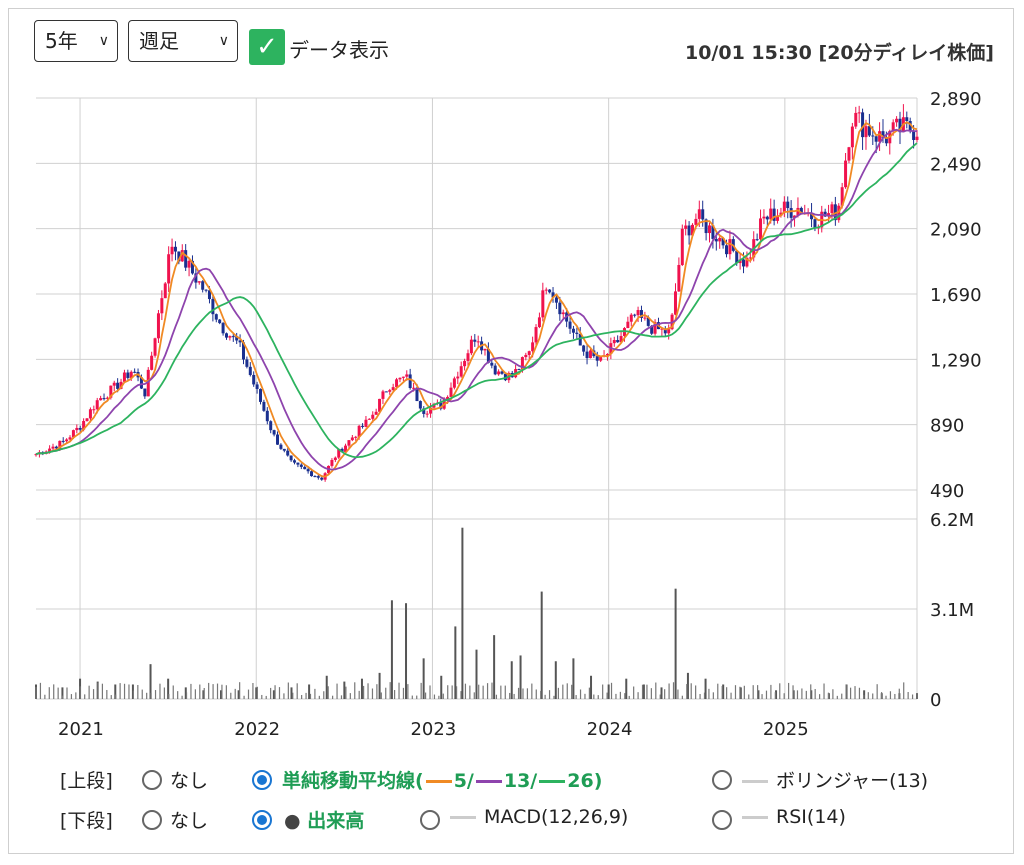 This screenshot has width=1024, height=865. Describe the element at coordinates (430, 820) in the screenshot. I see `macd-radio` at that location.